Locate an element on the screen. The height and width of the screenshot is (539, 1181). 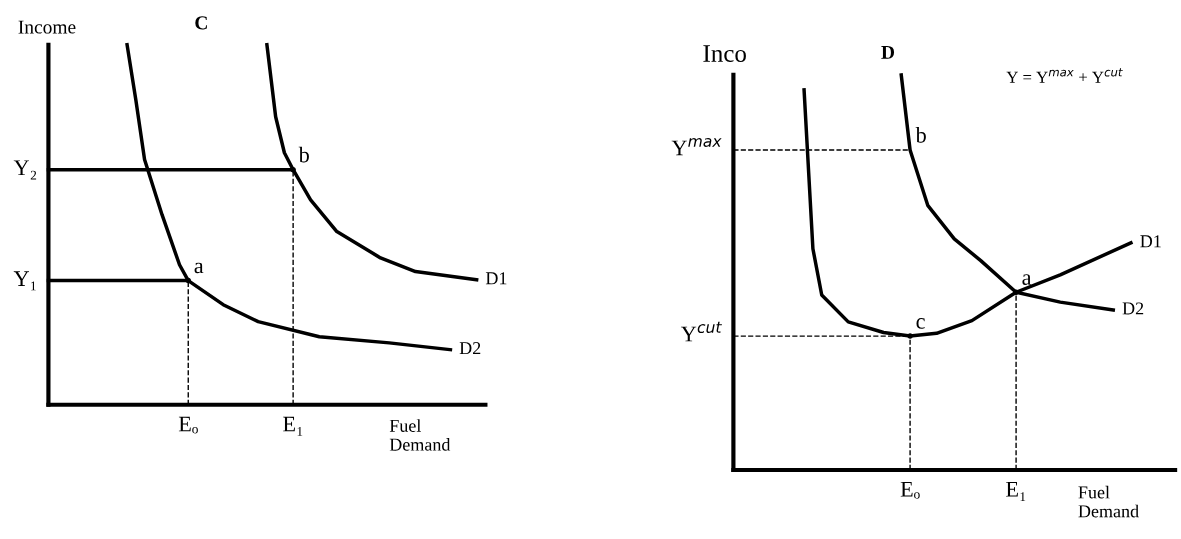
series-label: Y₁ is located at coordinates (24, 281).